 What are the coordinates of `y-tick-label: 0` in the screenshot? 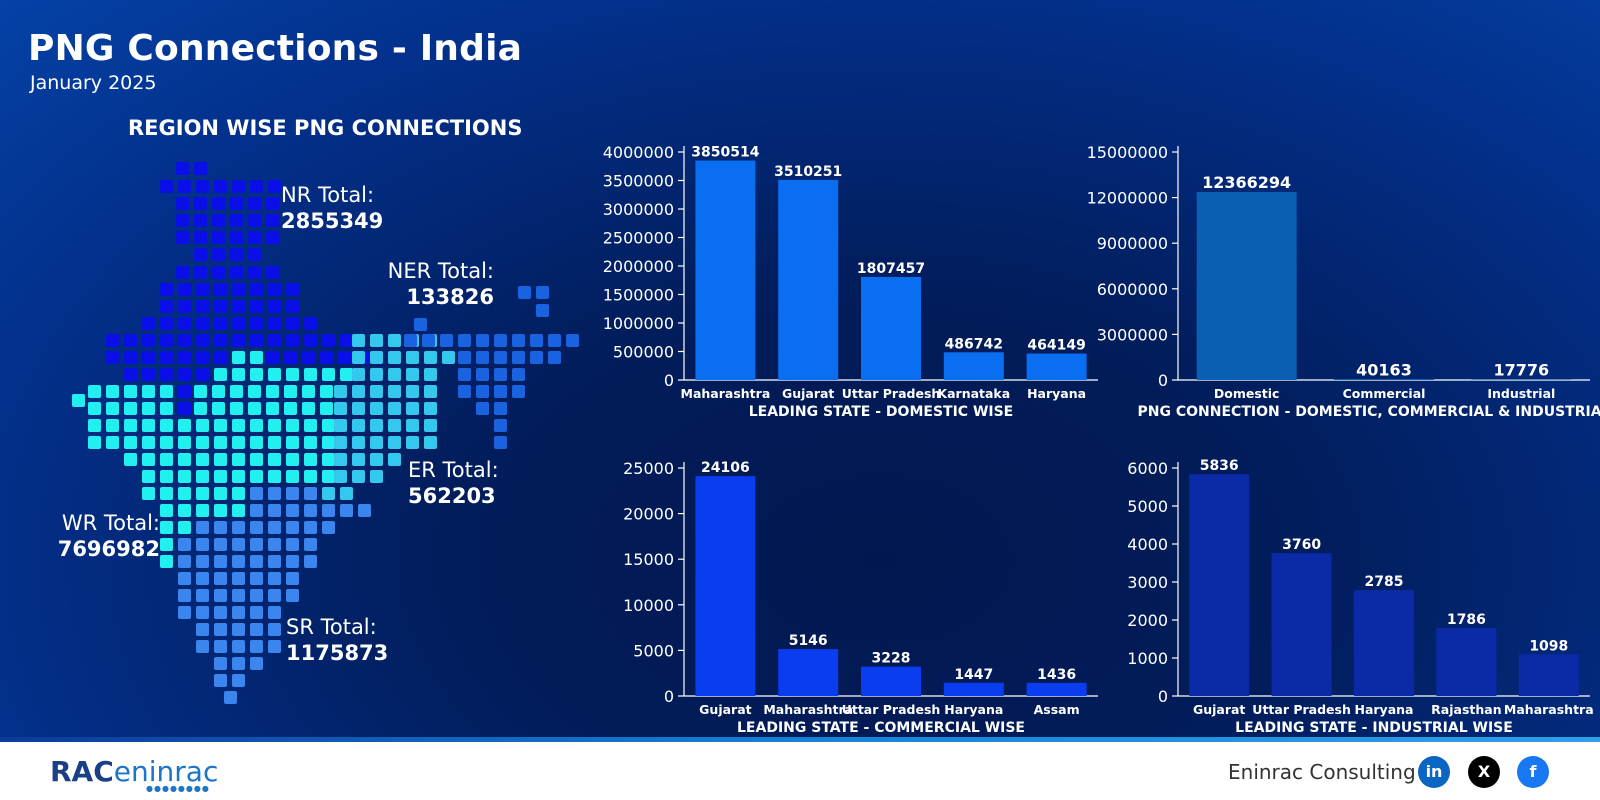 It's located at (1163, 696).